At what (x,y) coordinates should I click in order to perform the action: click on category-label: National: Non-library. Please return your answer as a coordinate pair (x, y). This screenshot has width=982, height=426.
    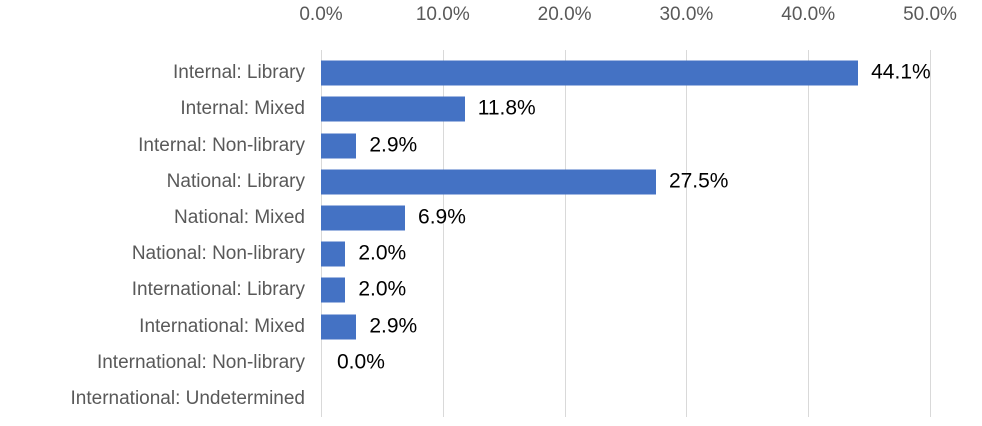
    Looking at the image, I should click on (218, 254).